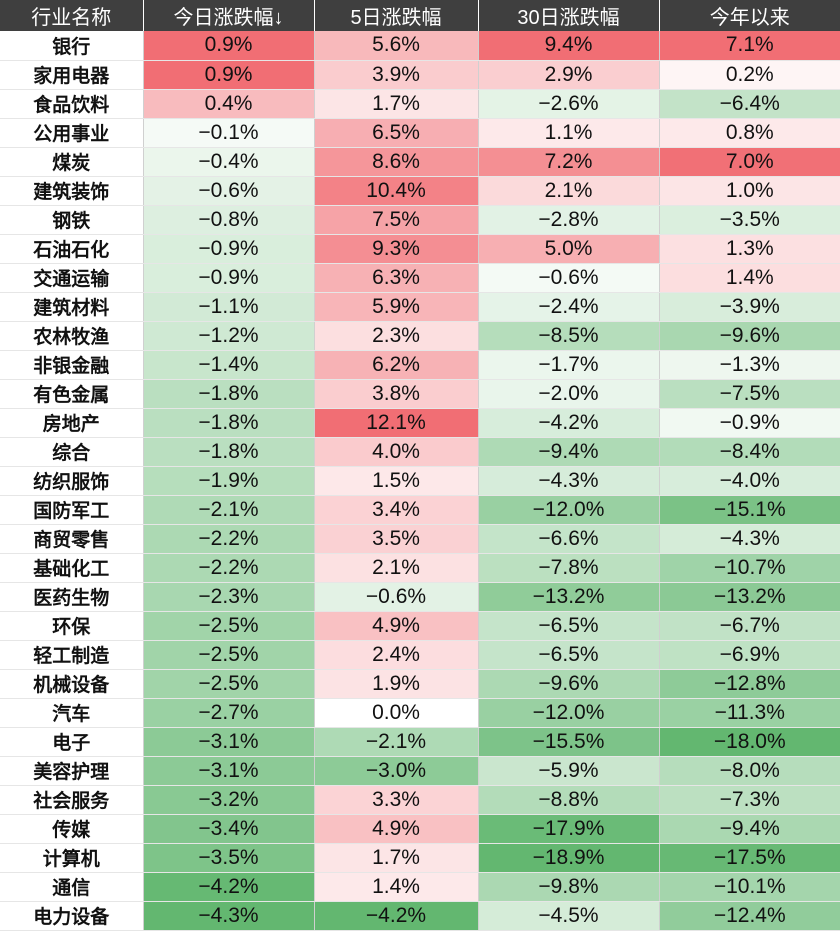  I want to click on ytd-change-cell: 1.0%, so click(749, 191).